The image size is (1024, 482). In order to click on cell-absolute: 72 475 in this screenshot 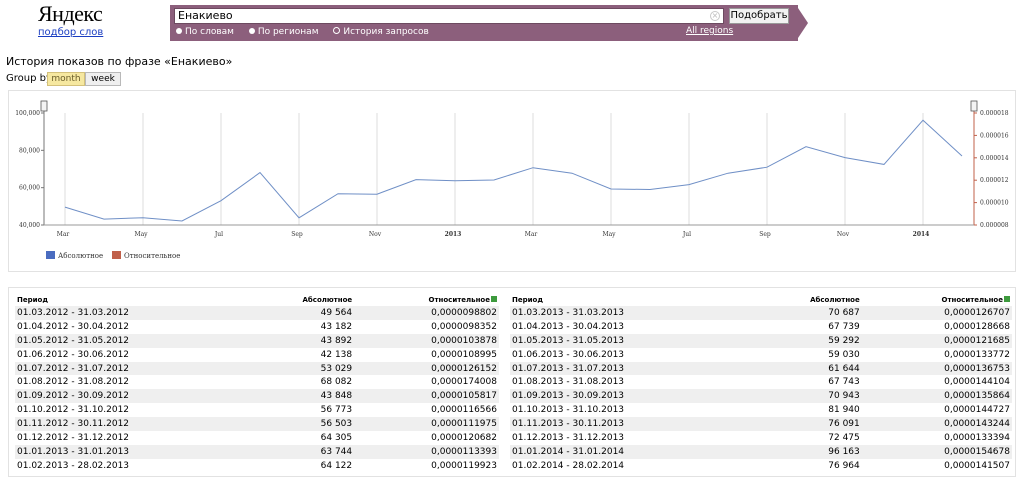, I will do `click(844, 437)`.